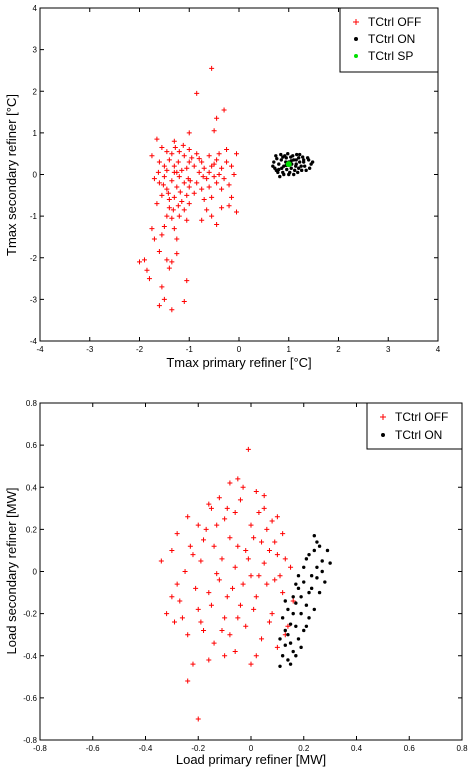 The image size is (473, 769). I want to click on x-tick-label: 0, so click(251, 748).